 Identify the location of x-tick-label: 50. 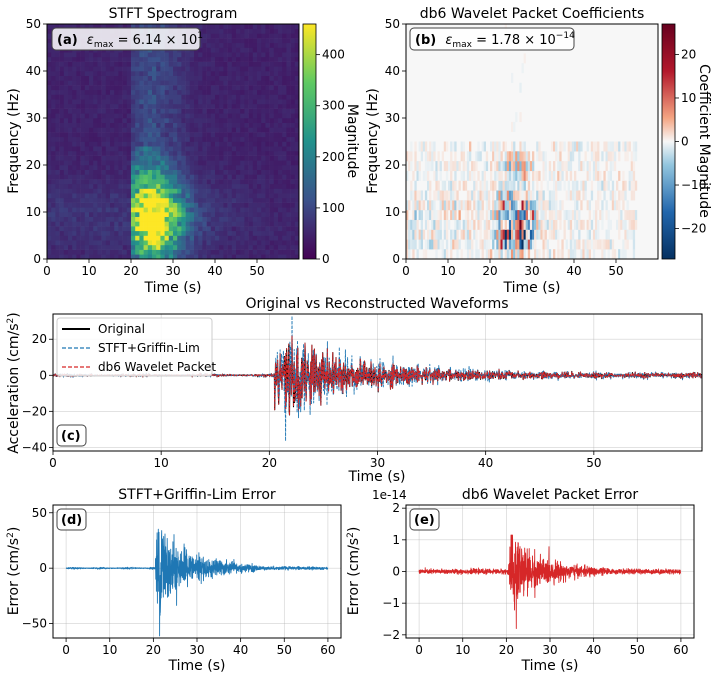
(284, 650).